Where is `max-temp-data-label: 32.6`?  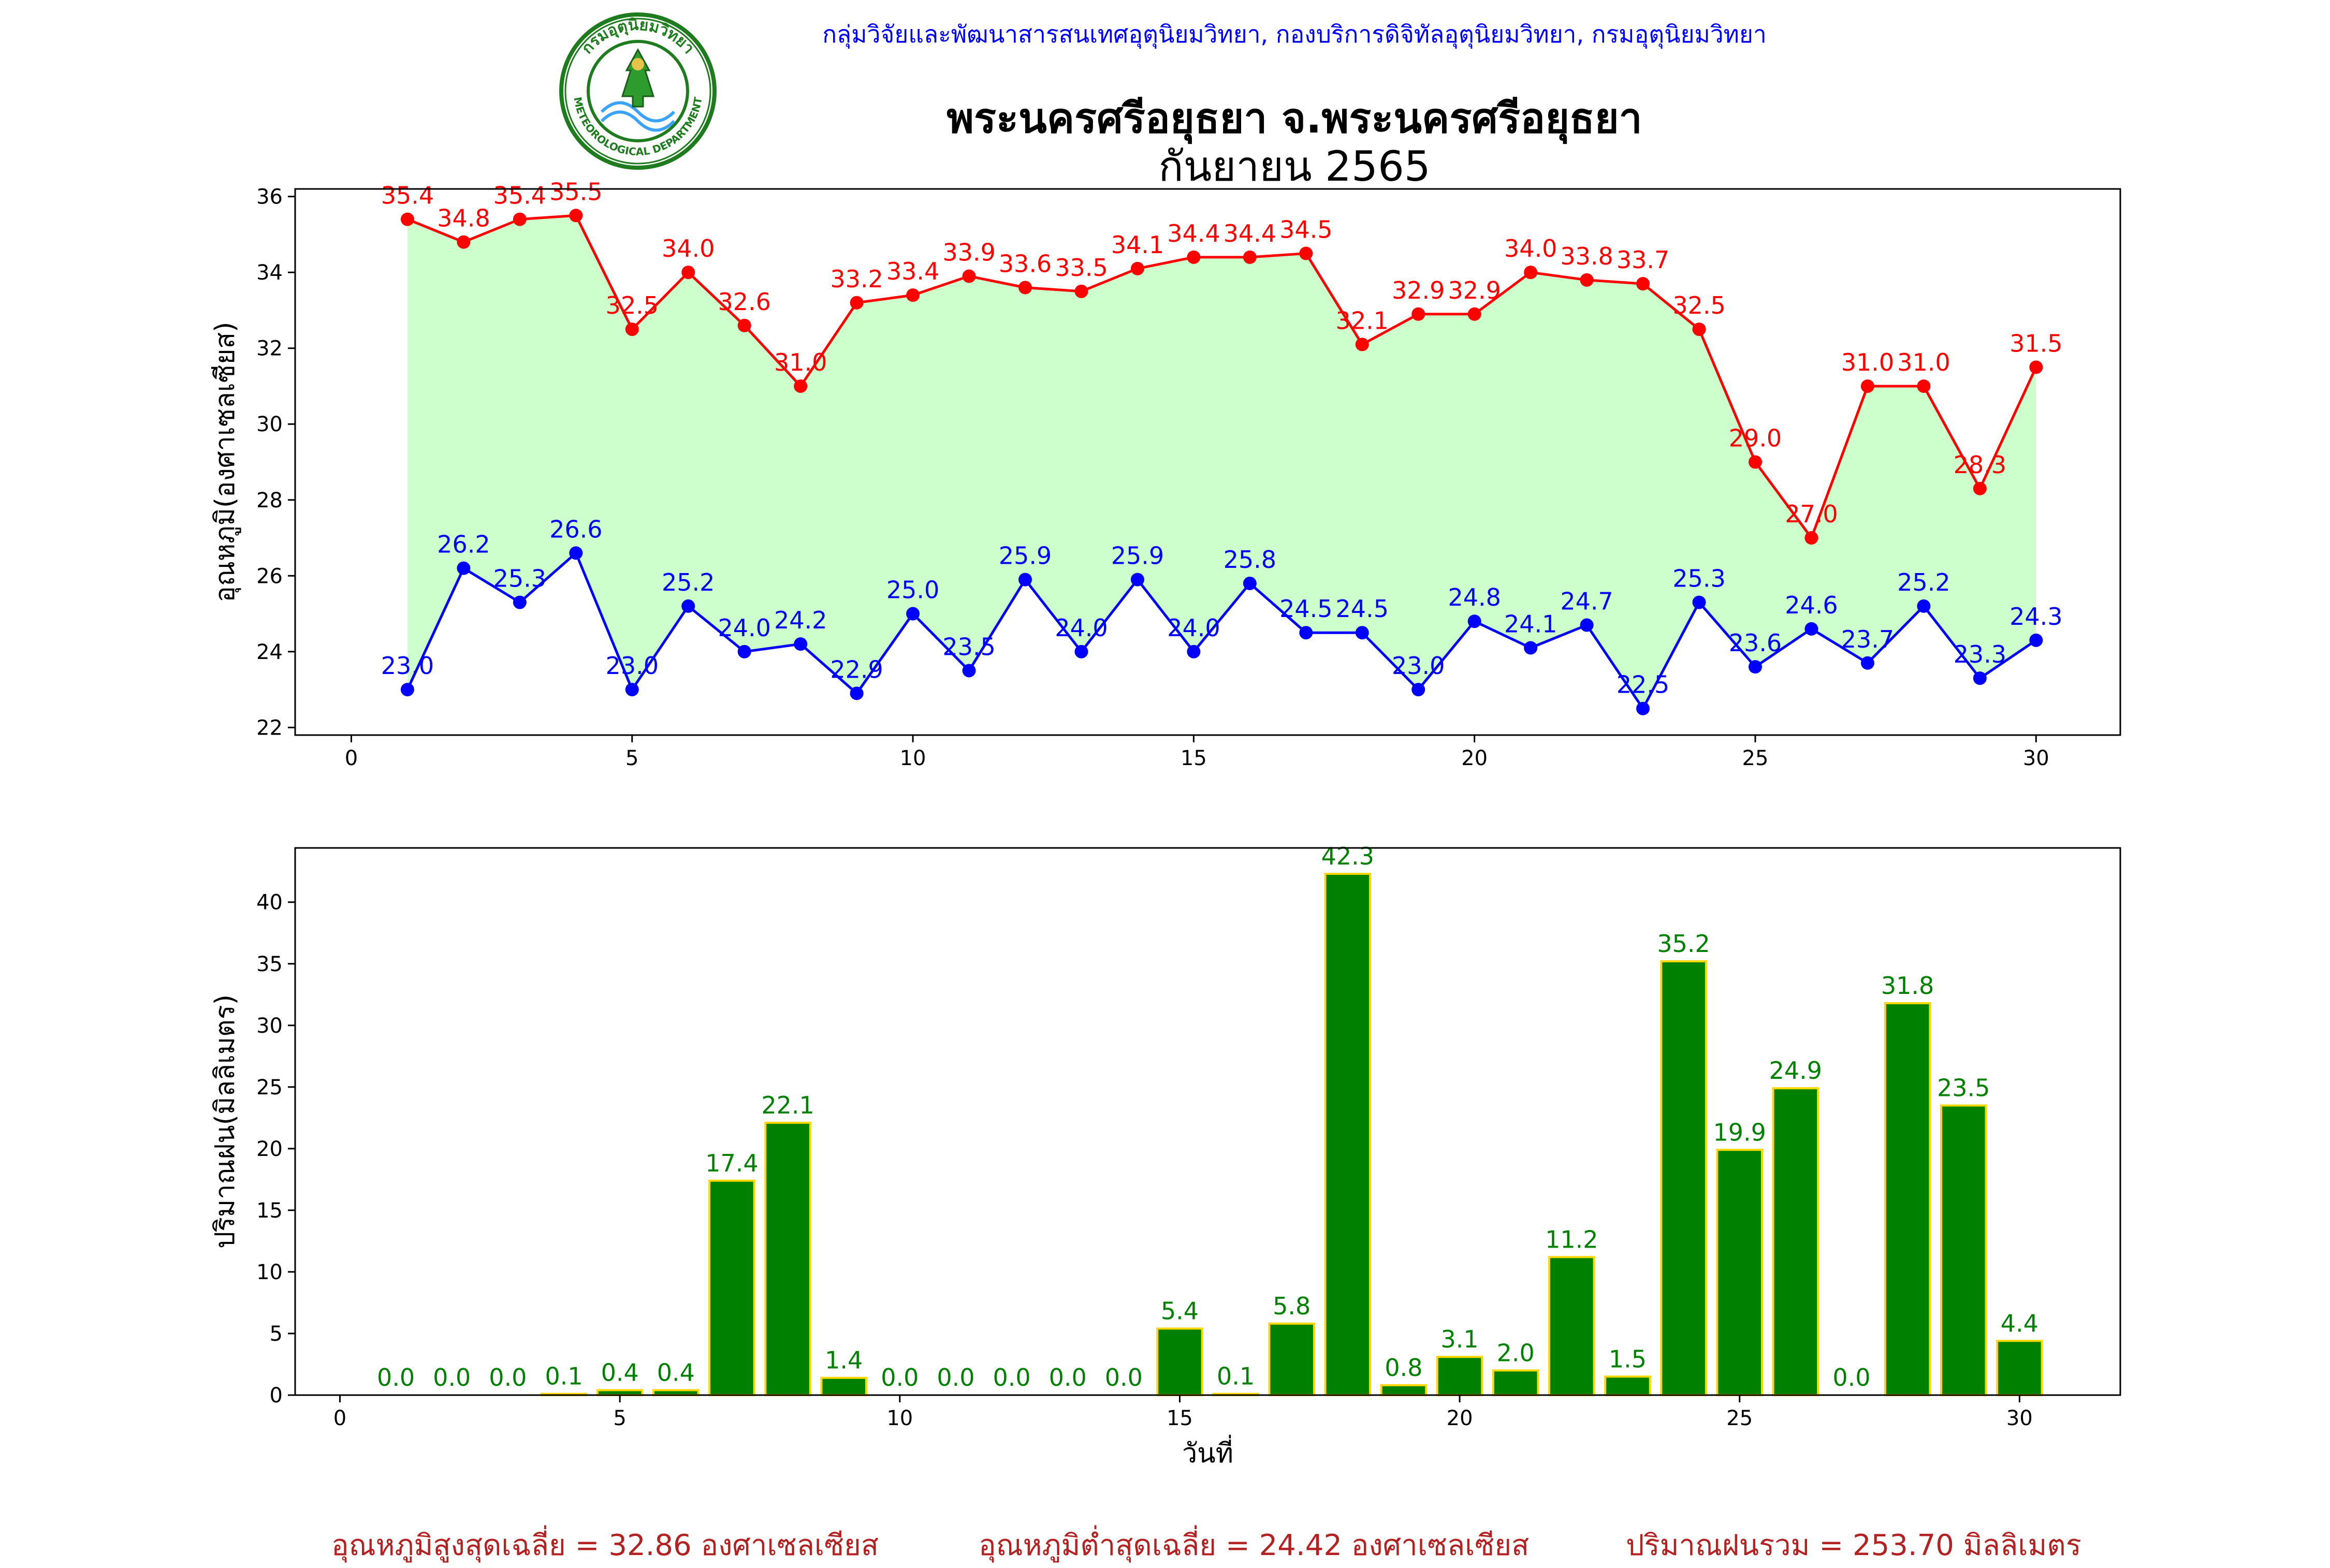 max-temp-data-label: 32.6 is located at coordinates (744, 302).